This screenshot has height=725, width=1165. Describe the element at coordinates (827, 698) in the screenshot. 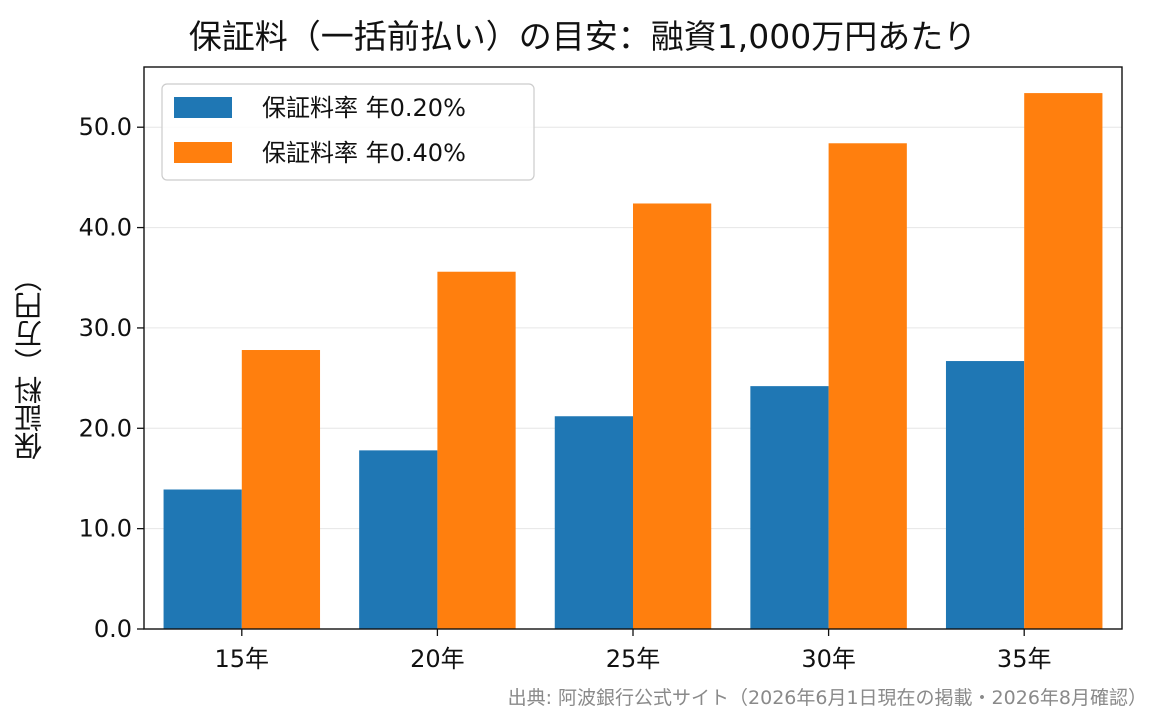

I see `source-note: 出典: 阿波銀行公式サイト（2026年6月1日現在の掲載・2026年8月確認）` at that location.